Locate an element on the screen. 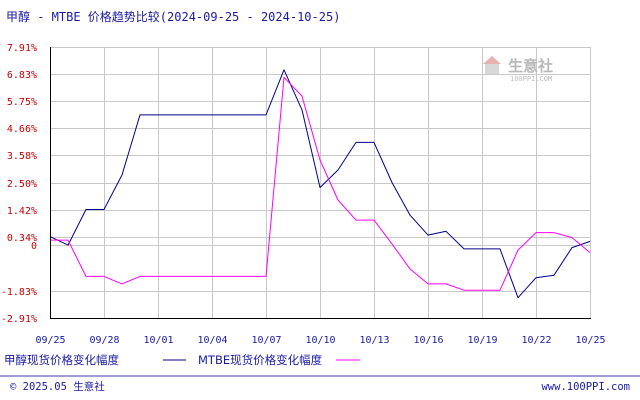 The height and width of the screenshot is (400, 640). legend-label-mtbe: MTBE现货价格变化幅度 is located at coordinates (260, 360).